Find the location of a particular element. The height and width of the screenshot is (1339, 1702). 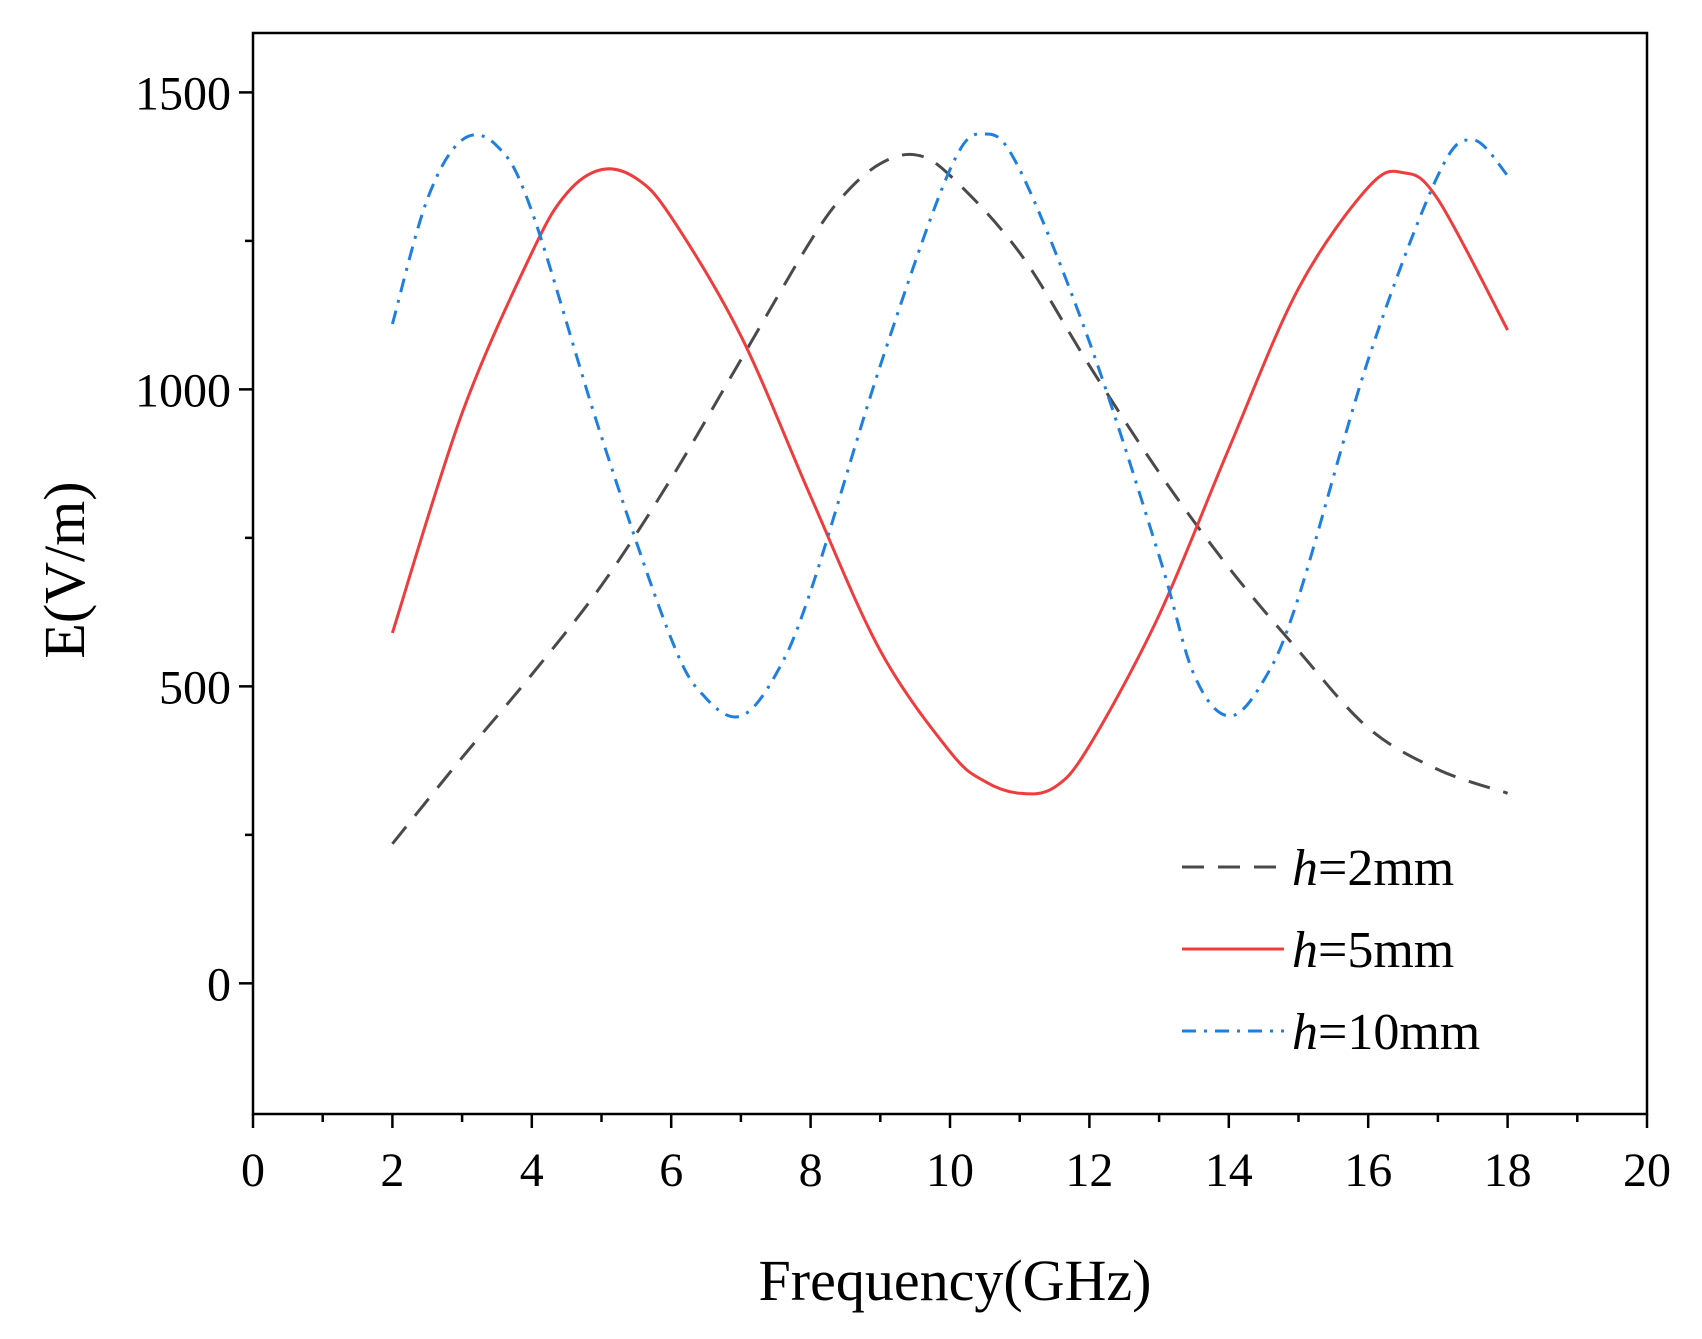

x-tick-label: 18 is located at coordinates (1508, 1170).